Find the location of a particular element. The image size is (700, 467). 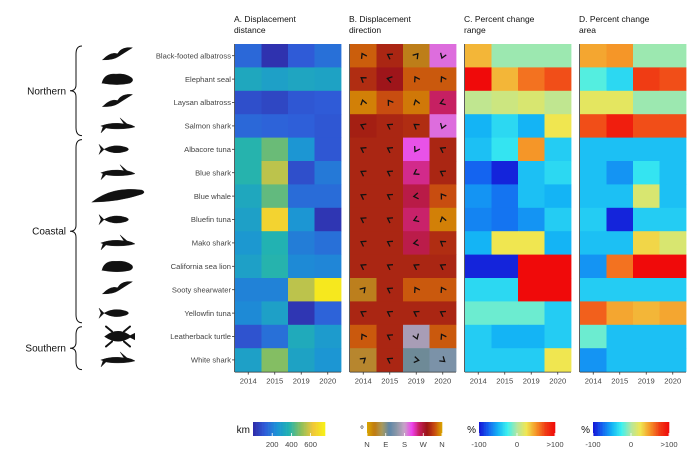

species-label-black-footed-albatross: Black-footed albatross is located at coordinates (193, 55).